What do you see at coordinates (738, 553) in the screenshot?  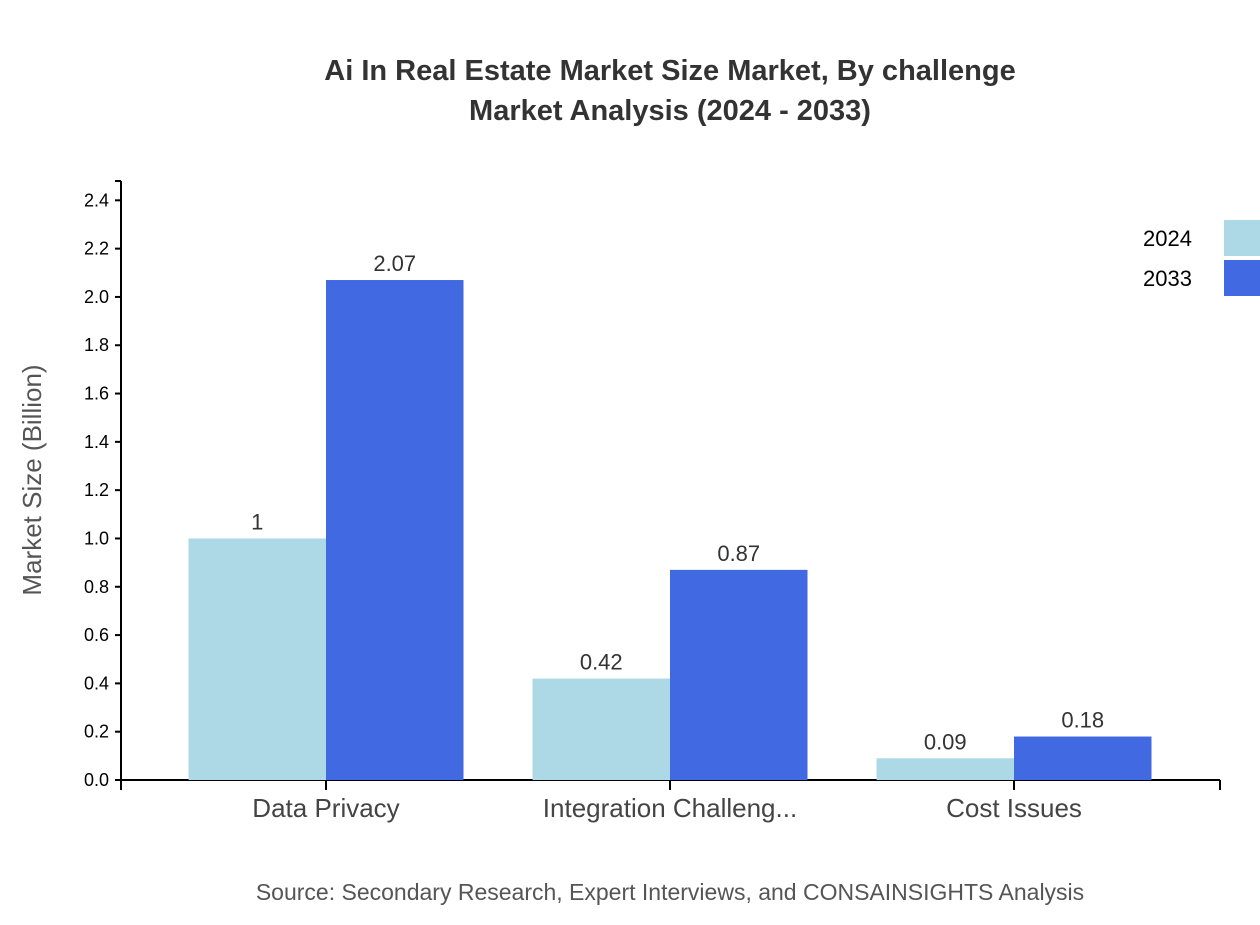 I see `bar-value-label: 0.87` at bounding box center [738, 553].